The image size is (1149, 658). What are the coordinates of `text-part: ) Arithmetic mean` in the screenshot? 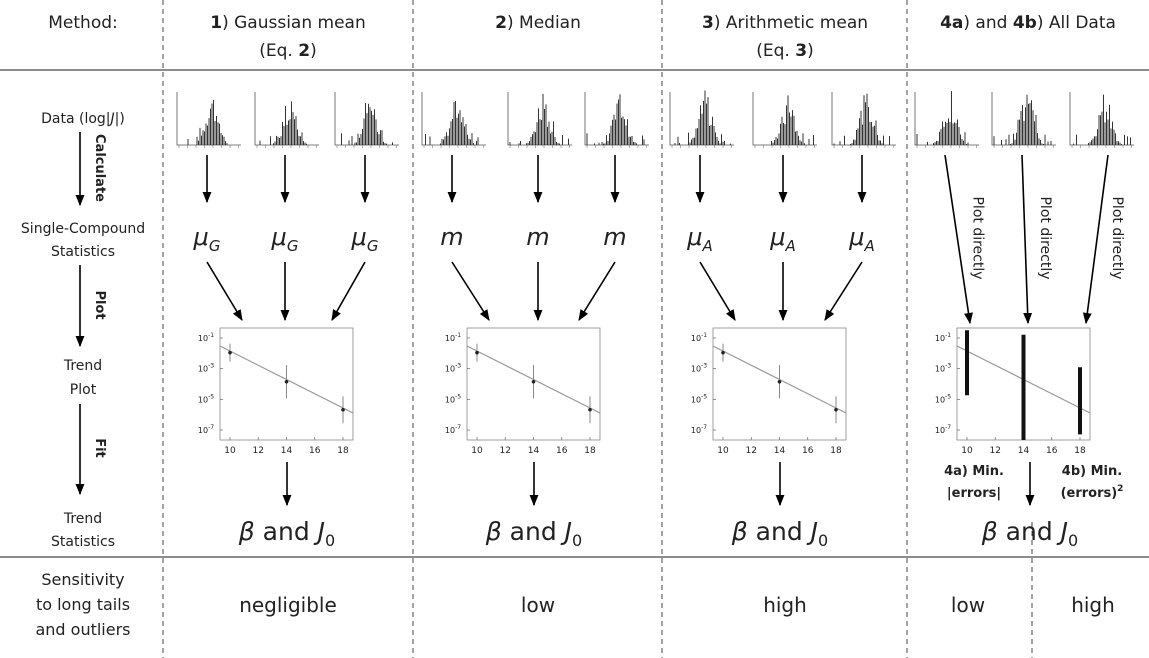 It's located at (791, 23).